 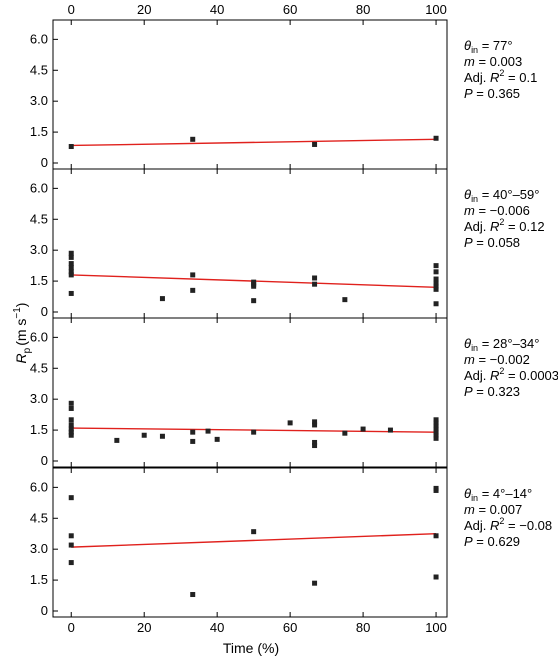 What do you see at coordinates (254, 540) in the screenshot?
I see `panel-4-fit-line` at bounding box center [254, 540].